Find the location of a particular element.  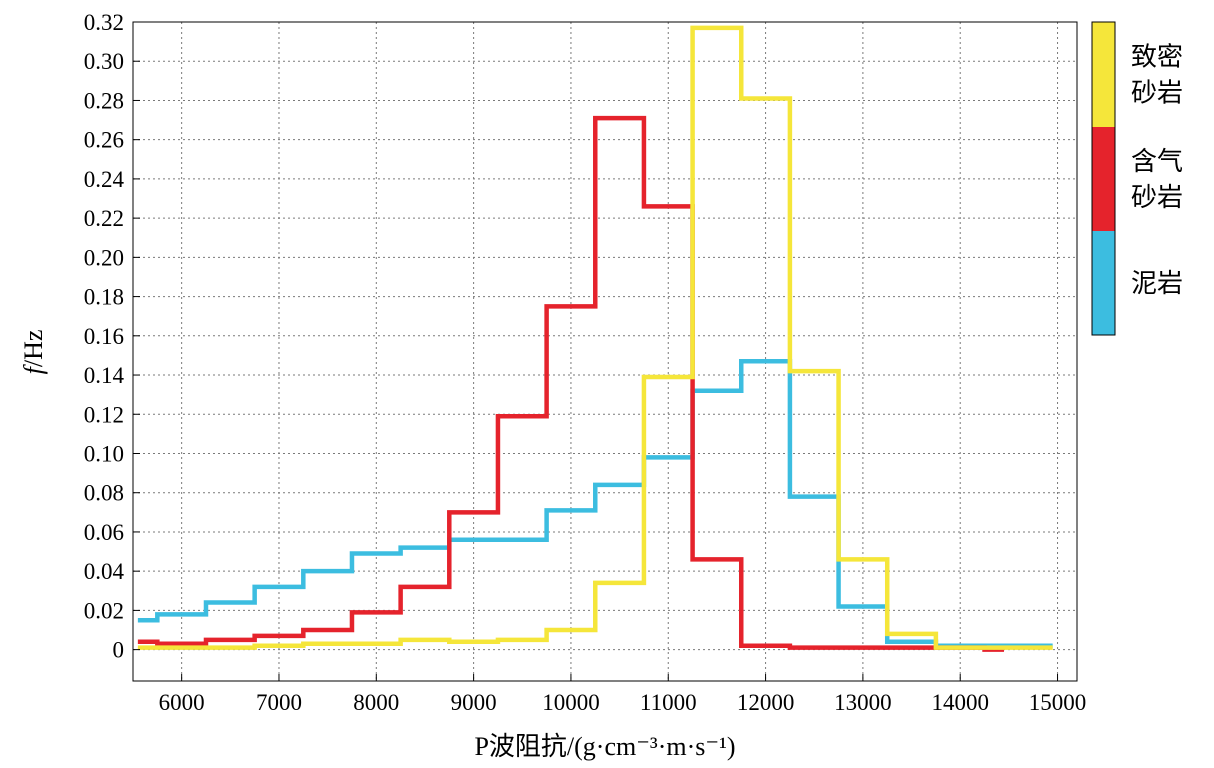

x-axis-title: P波阻抗/(g·cm⁻³·m·s⁻¹) is located at coordinates (604, 746).